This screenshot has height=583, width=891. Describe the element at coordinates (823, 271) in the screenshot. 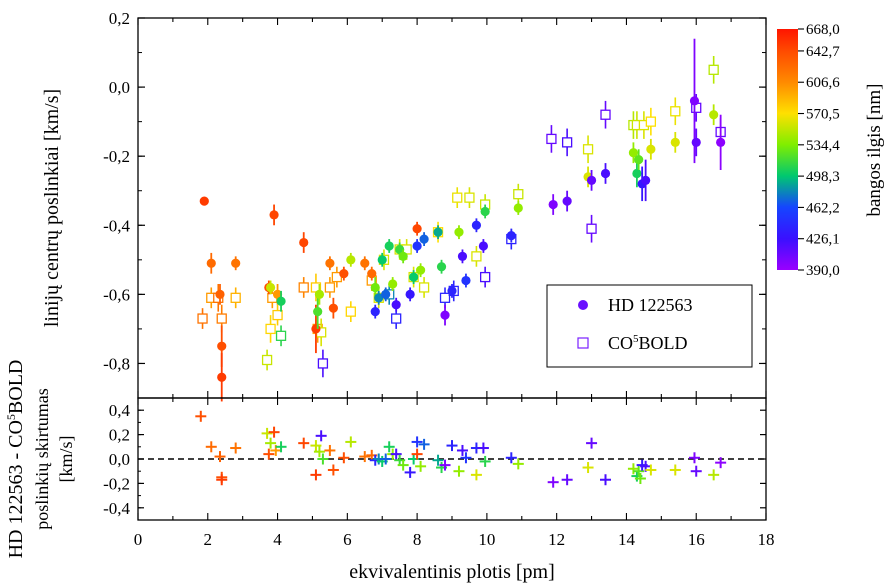

I see `colorbar-tick-label: 390,0` at that location.